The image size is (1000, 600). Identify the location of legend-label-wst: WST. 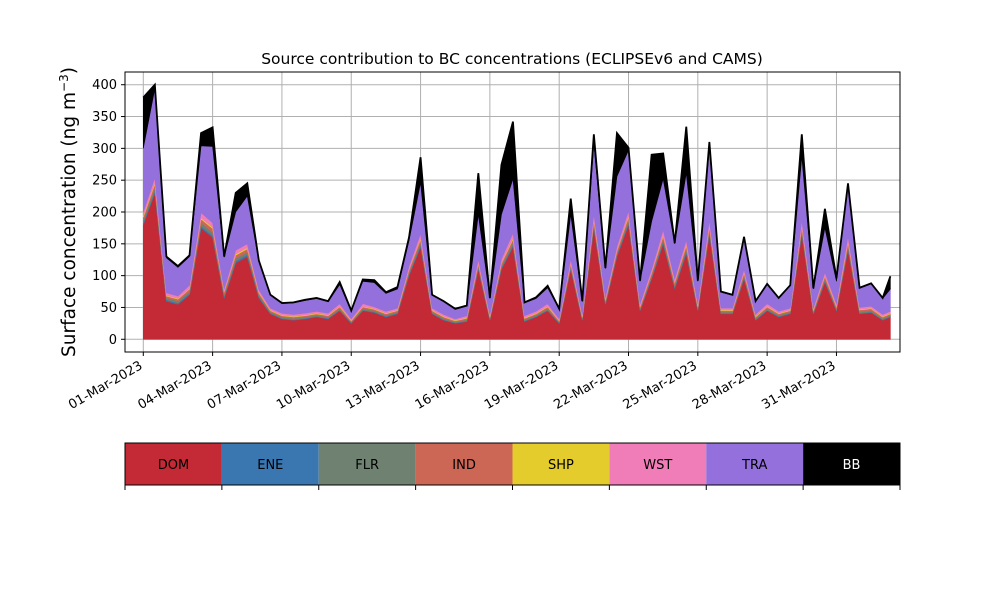
(657, 465).